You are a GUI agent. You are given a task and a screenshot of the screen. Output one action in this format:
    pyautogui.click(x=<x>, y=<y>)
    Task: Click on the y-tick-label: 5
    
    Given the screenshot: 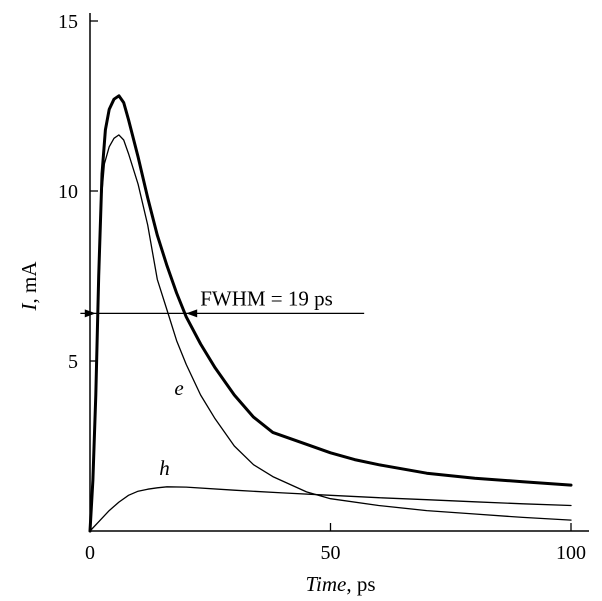 What is the action you would take?
    pyautogui.click(x=73, y=362)
    